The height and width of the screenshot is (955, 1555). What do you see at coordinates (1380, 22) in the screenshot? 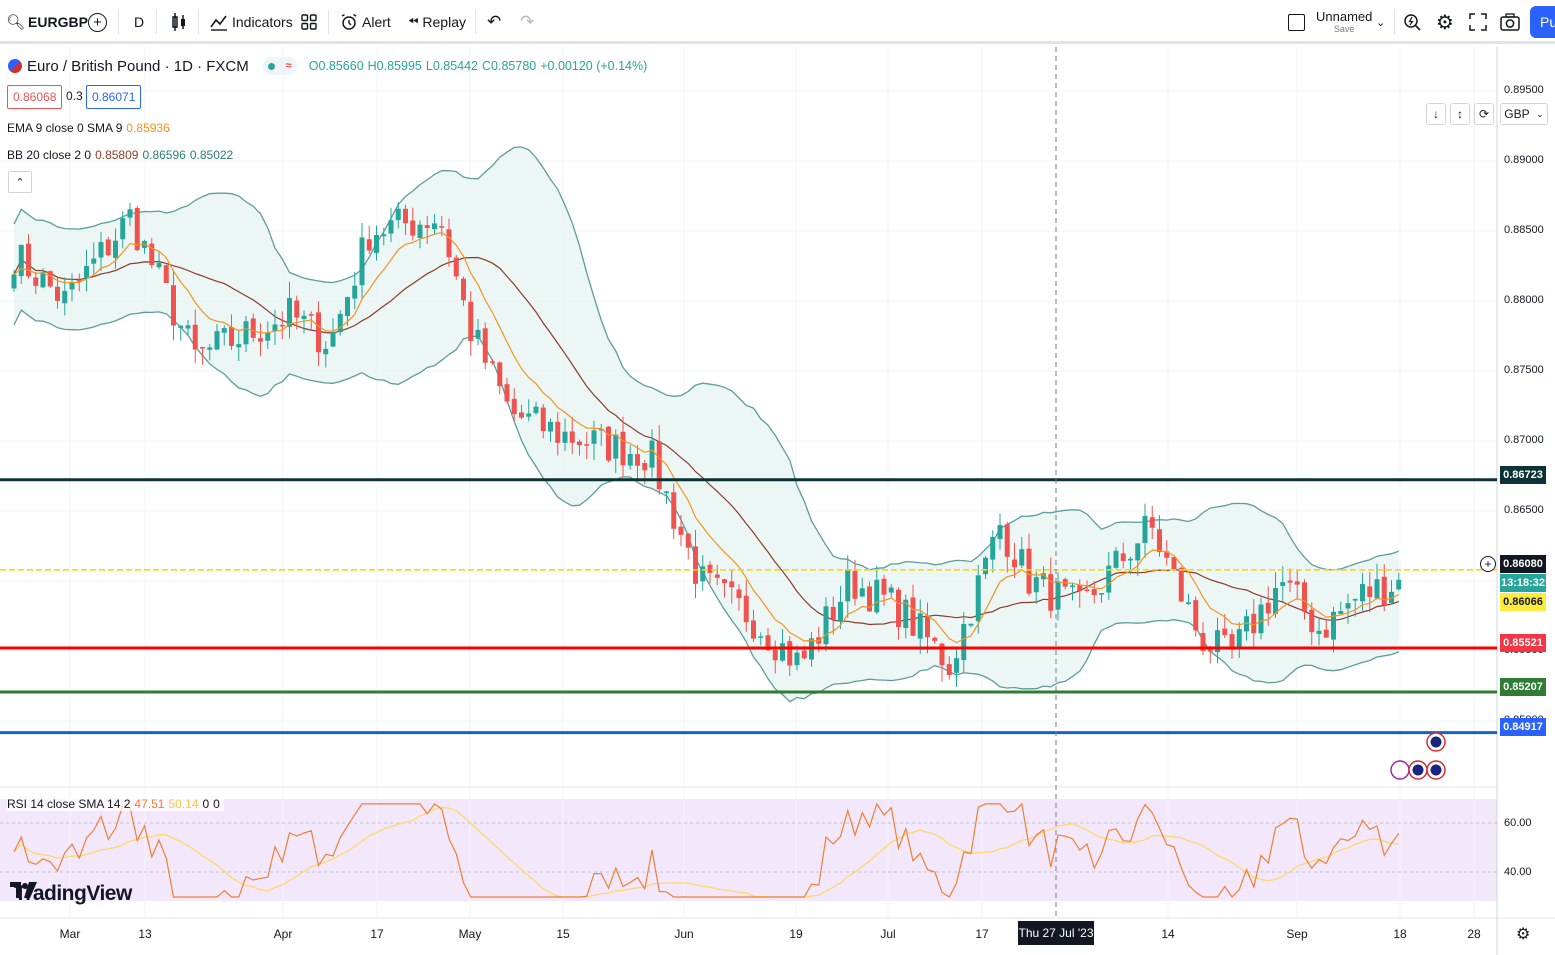
I see `layout-dropdown-button: ⌄` at bounding box center [1380, 22].